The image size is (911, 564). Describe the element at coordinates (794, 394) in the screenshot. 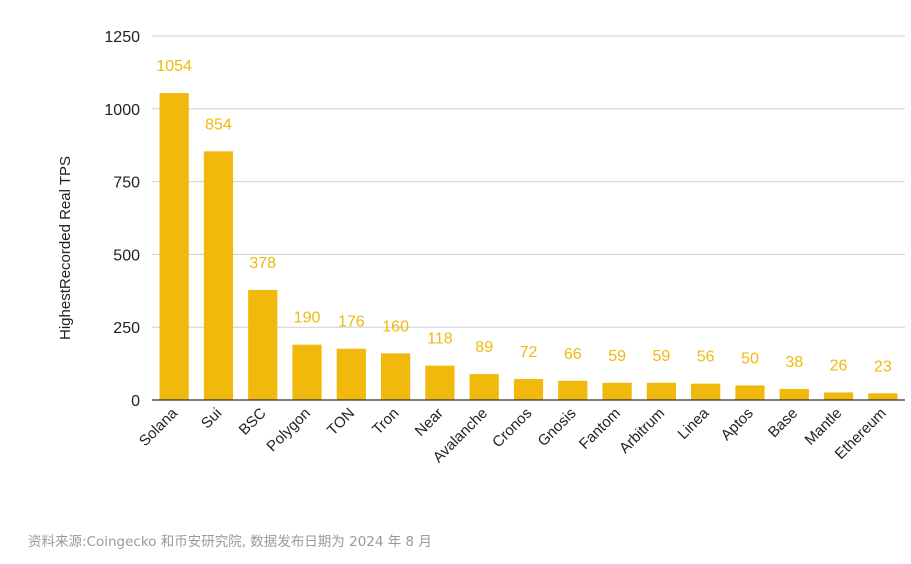

I see `bar-base` at that location.